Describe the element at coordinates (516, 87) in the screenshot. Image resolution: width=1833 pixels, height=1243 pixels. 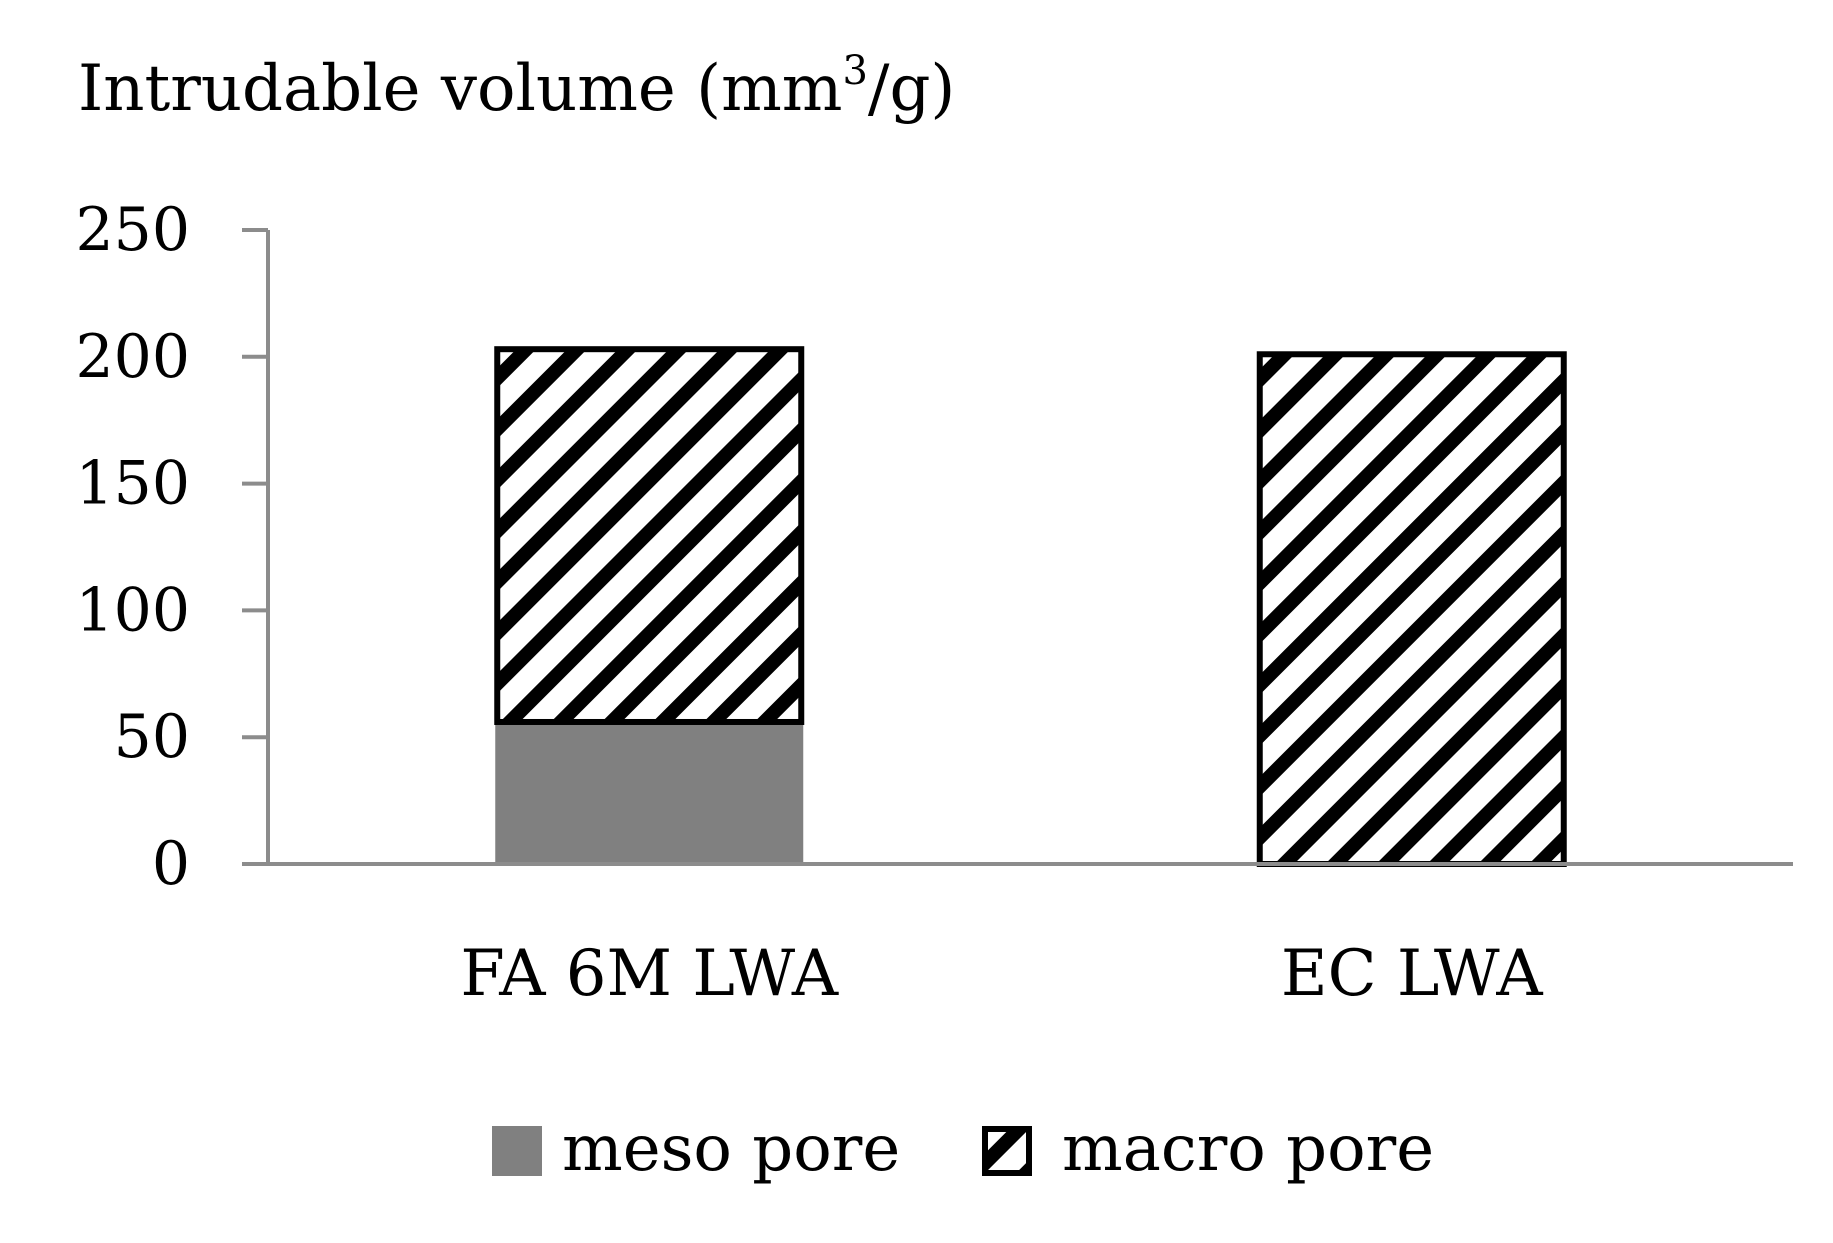
I see `y-axis-title: Intrudable volume (mm3/g)` at that location.